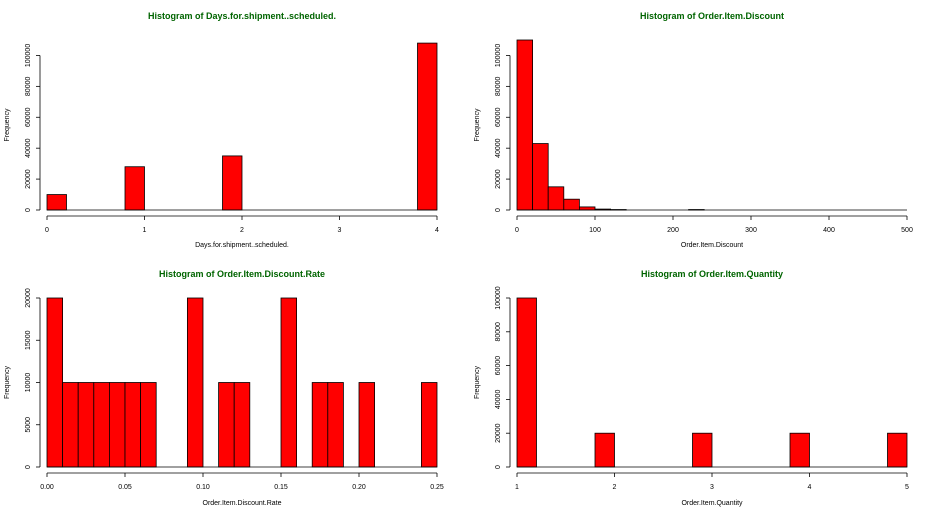 The width and height of the screenshot is (940, 516). What do you see at coordinates (28, 383) in the screenshot?
I see `y-tick-label: 10000` at bounding box center [28, 383].